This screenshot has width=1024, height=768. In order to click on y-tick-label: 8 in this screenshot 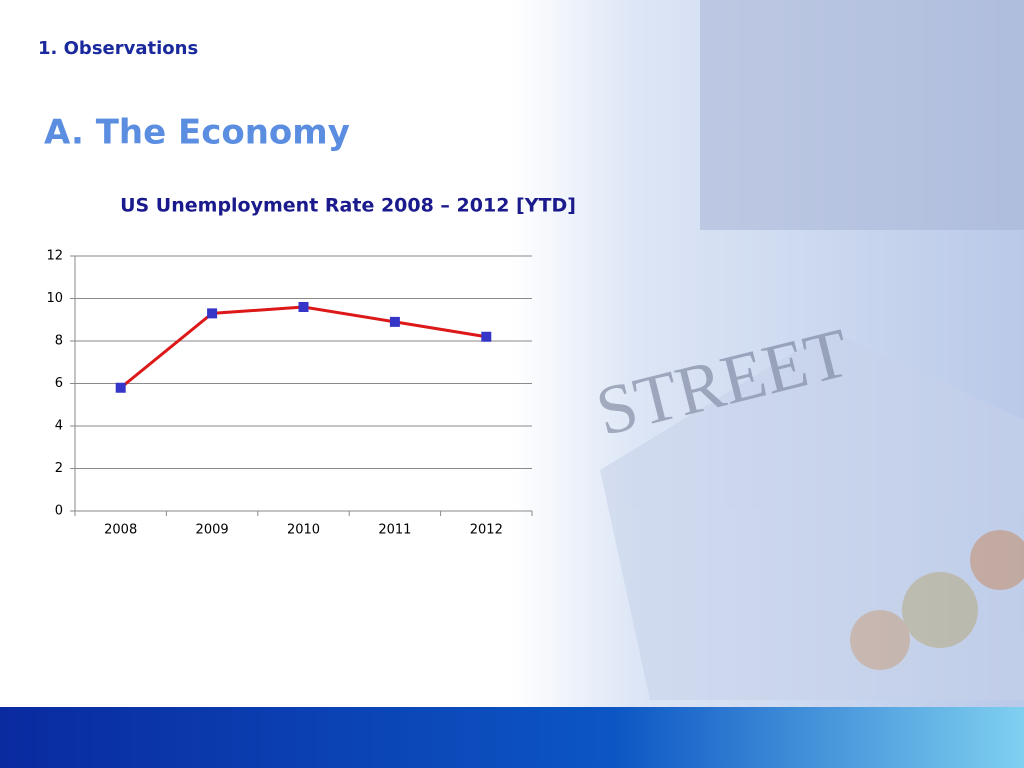, I will do `click(59, 341)`.